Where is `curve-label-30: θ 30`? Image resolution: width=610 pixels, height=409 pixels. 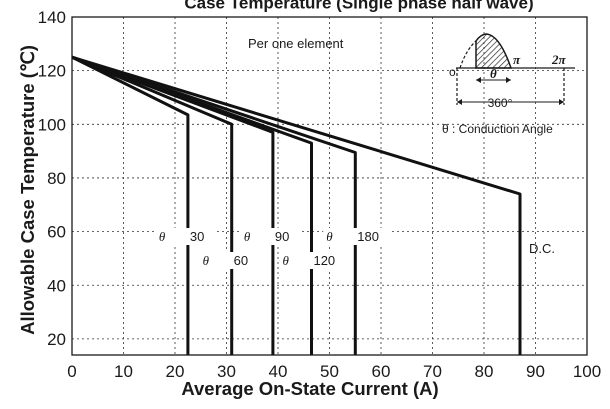 curve-label-30: θ 30 is located at coordinates (186, 236).